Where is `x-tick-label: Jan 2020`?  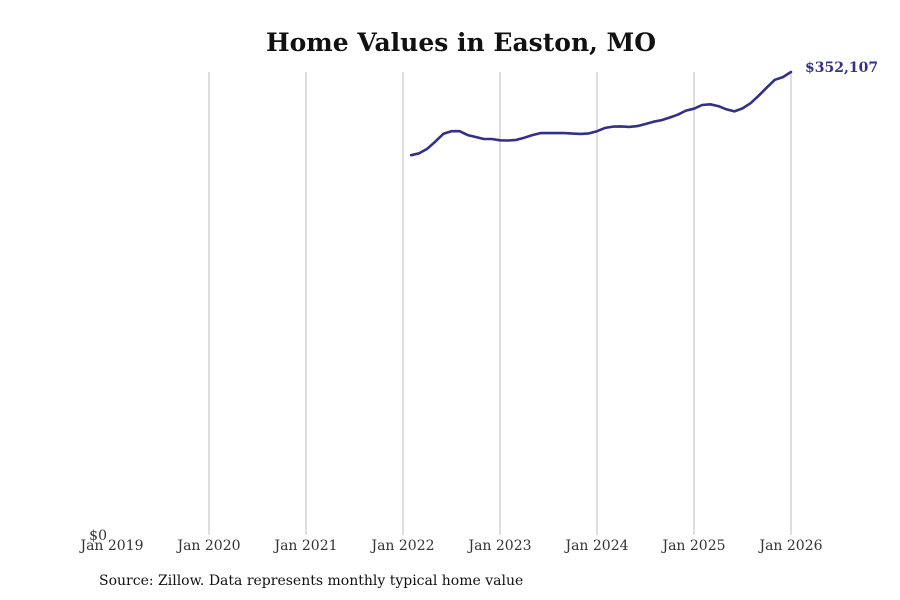
x-tick-label: Jan 2020 is located at coordinates (207, 546).